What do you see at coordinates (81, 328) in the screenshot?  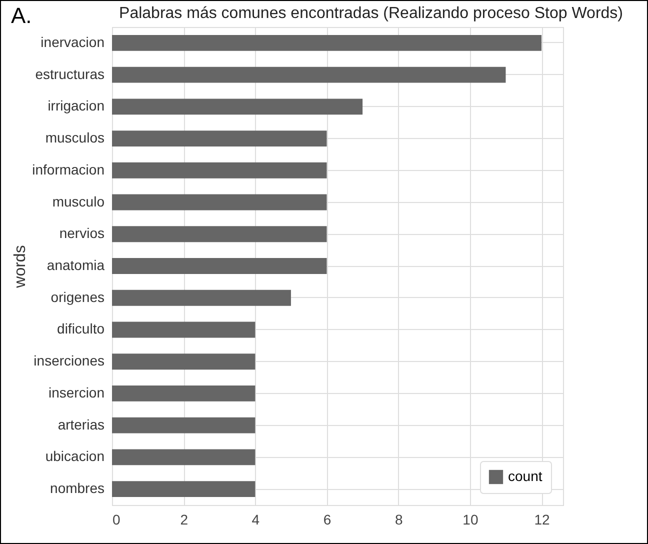 I see `y-tick-label: dificulto` at bounding box center [81, 328].